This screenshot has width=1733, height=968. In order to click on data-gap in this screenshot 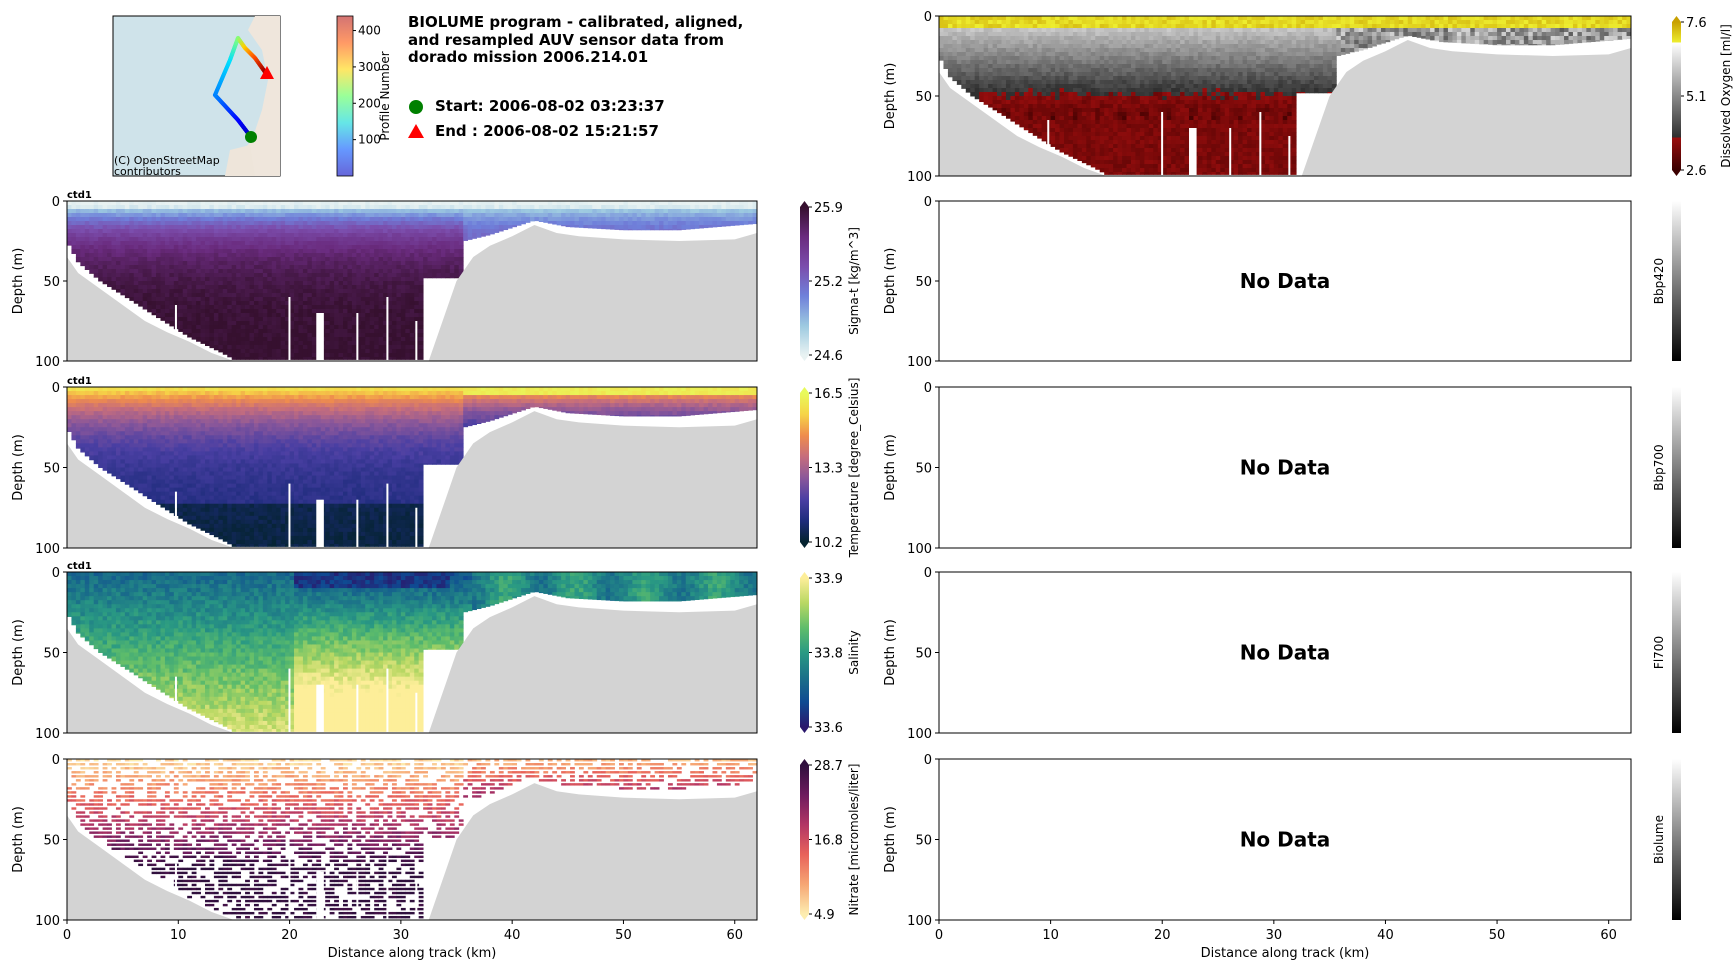, I will do `click(387, 329)`.